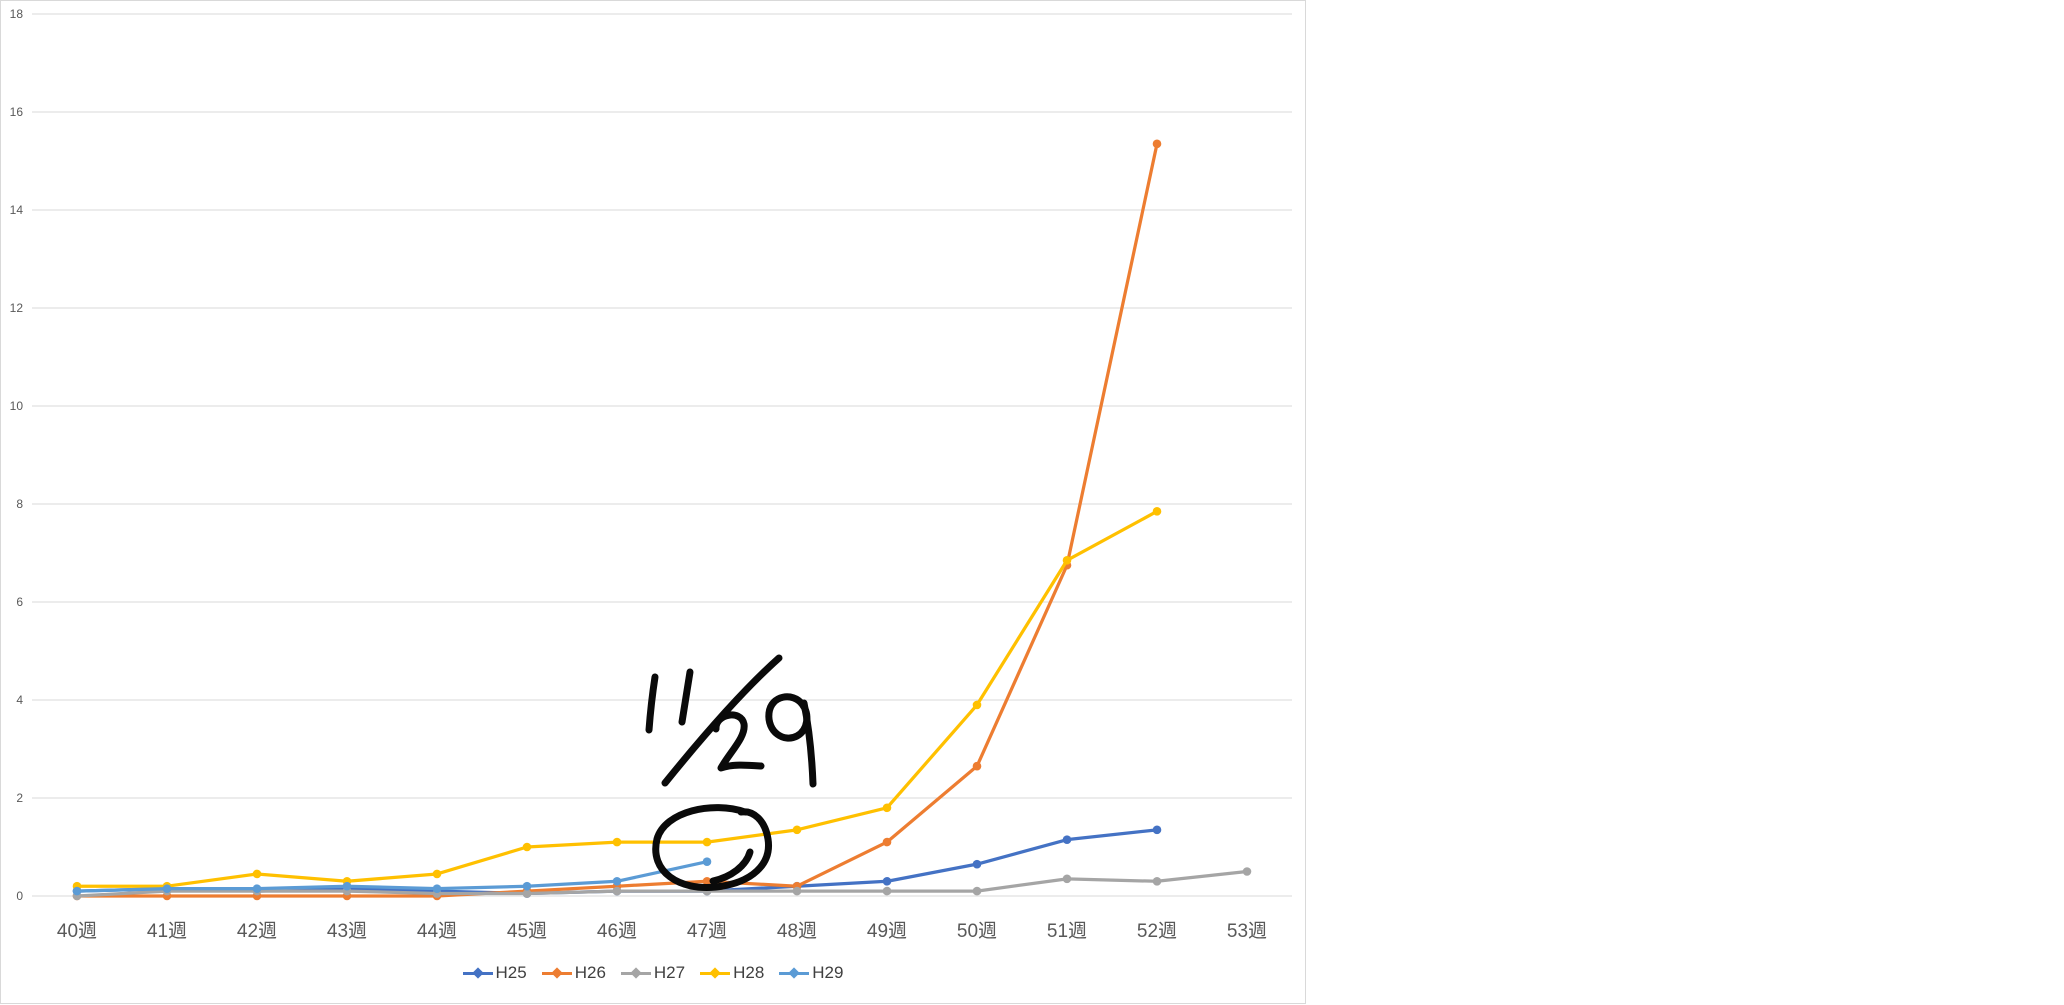  I want to click on chart-legend: H25 H26 H27 H28 H29, so click(653, 973).